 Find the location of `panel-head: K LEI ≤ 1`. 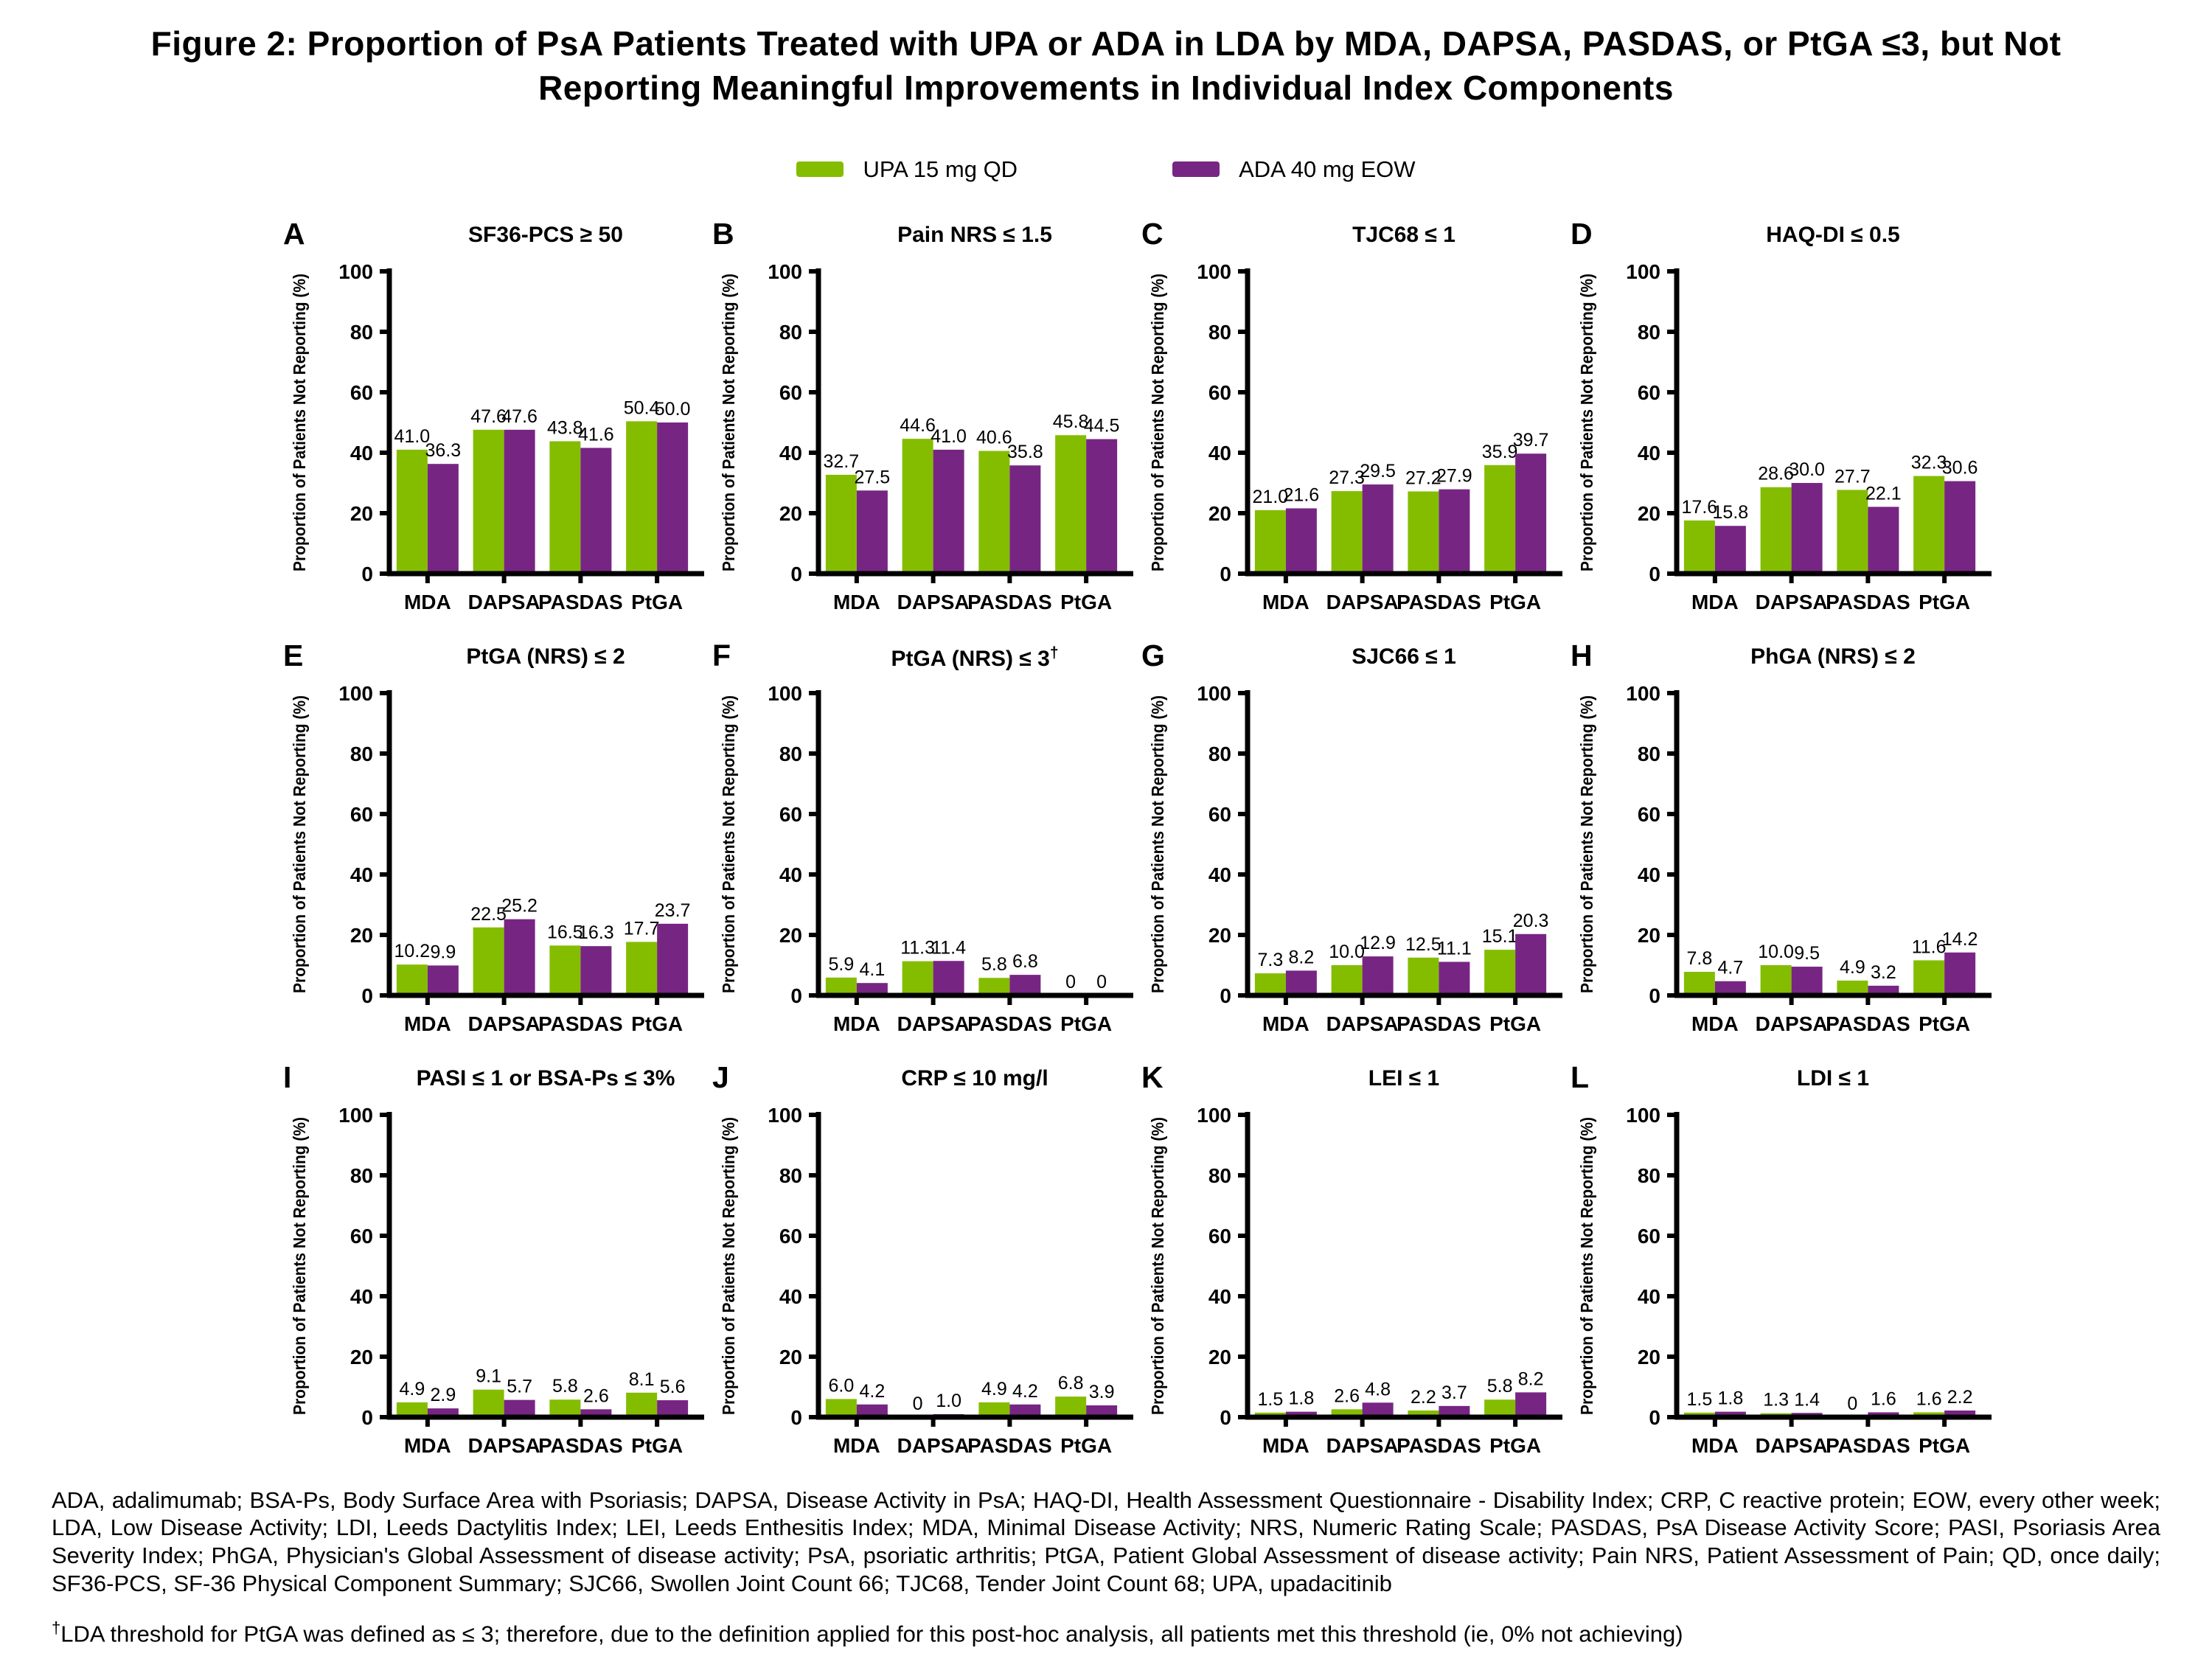

panel-head: K LEI ≤ 1 is located at coordinates (1351, 1077).